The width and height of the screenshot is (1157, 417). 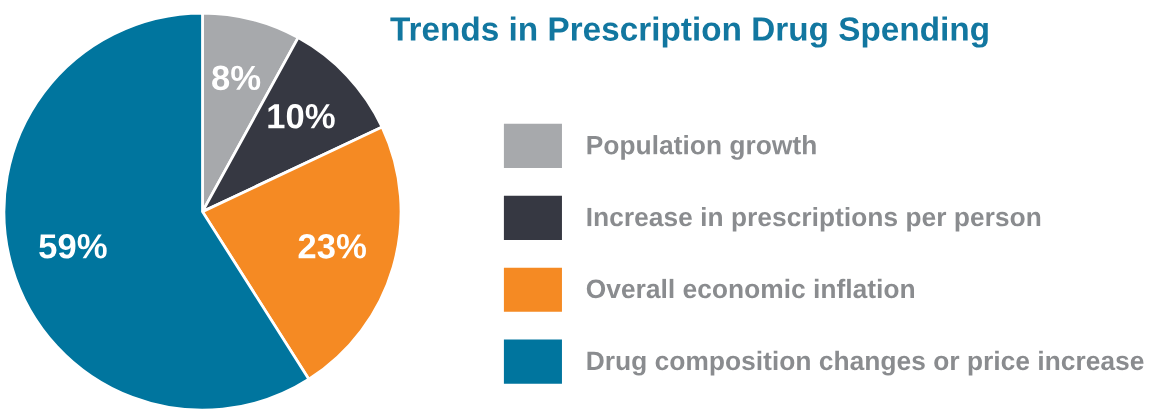 I want to click on legend-label: Population growth, so click(x=701, y=147).